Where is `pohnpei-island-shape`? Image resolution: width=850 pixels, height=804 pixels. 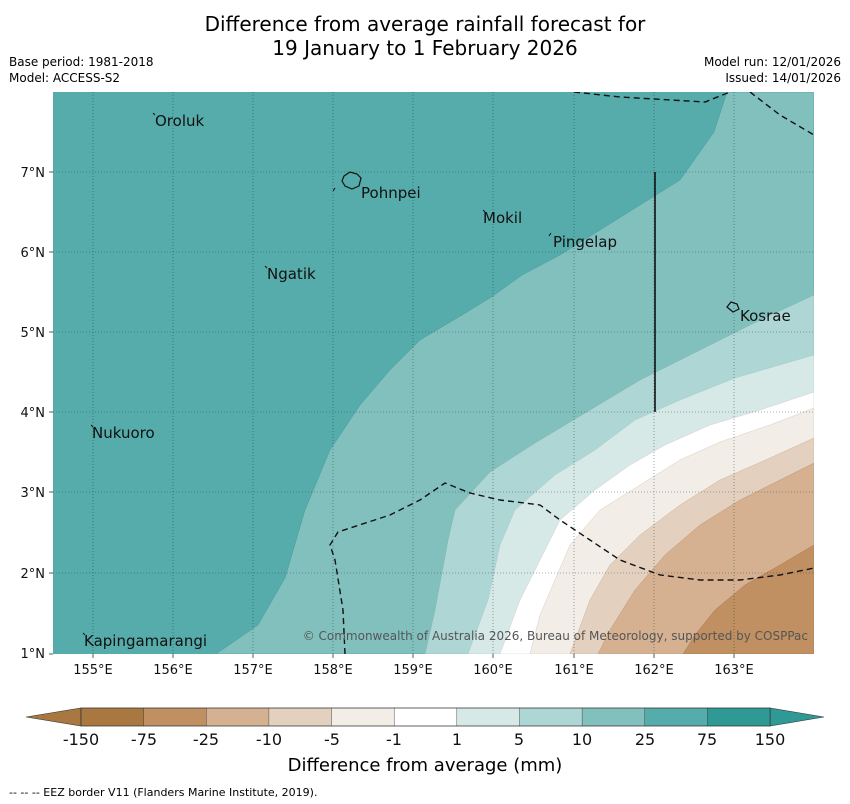
pohnpei-island-shape is located at coordinates (351, 180).